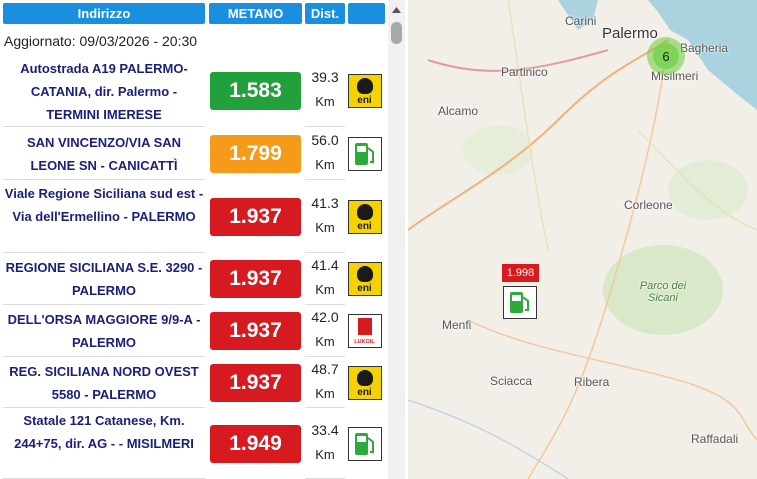 The image size is (757, 479). Describe the element at coordinates (704, 48) in the screenshot. I see `place-label: Bagheria` at that location.